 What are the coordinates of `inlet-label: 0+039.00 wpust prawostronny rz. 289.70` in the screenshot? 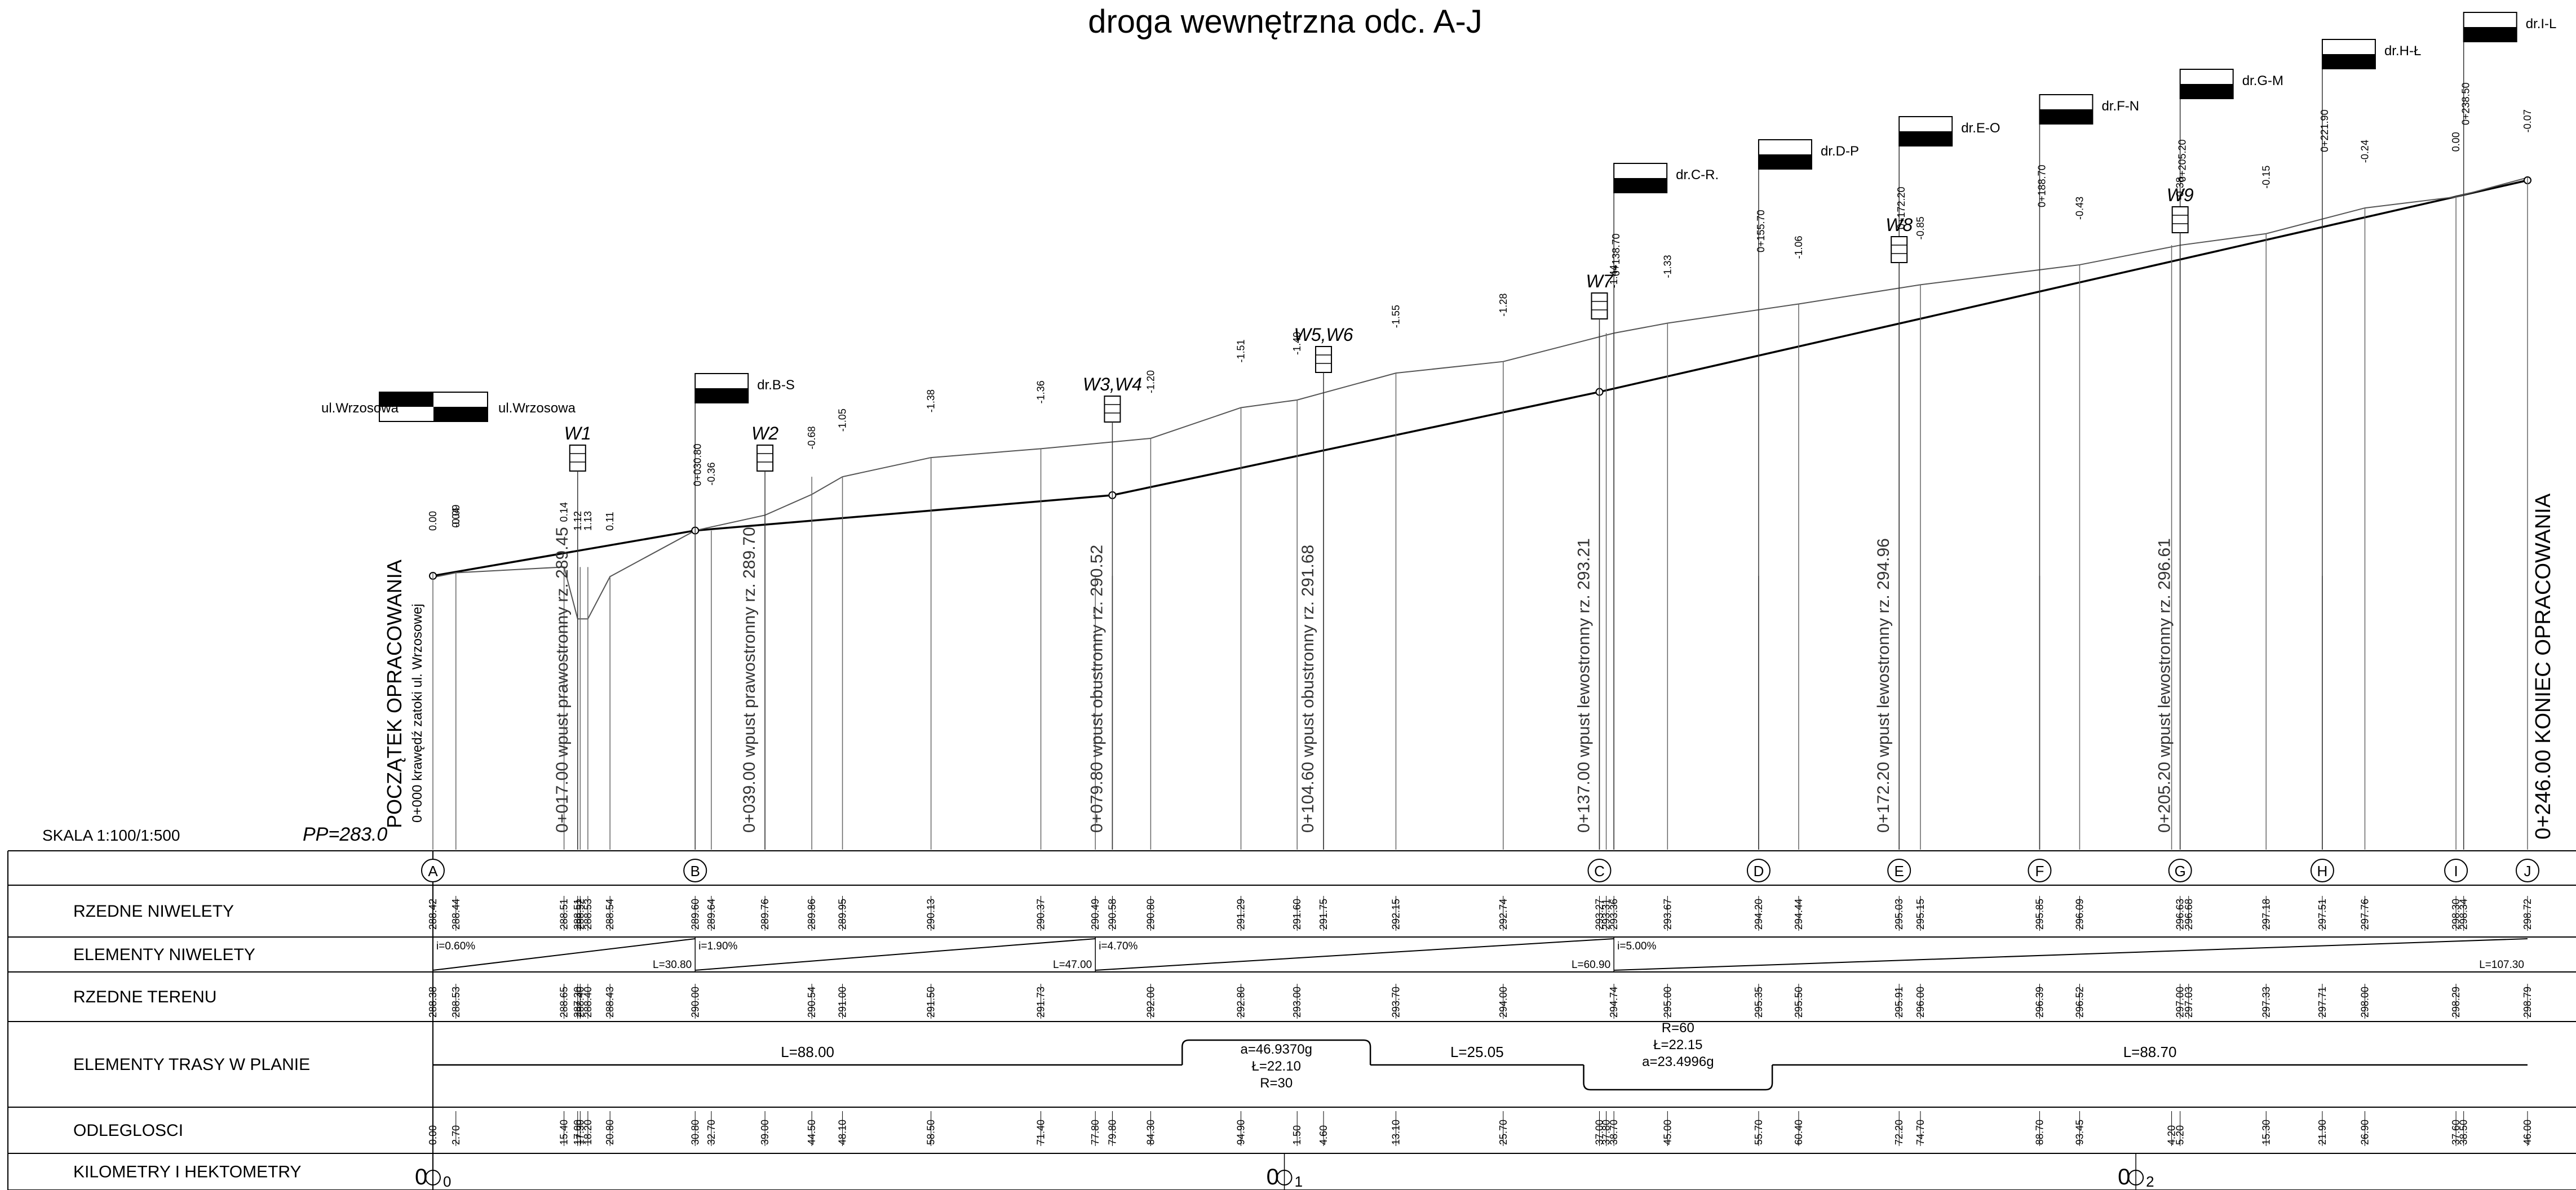 It's located at (749, 680).